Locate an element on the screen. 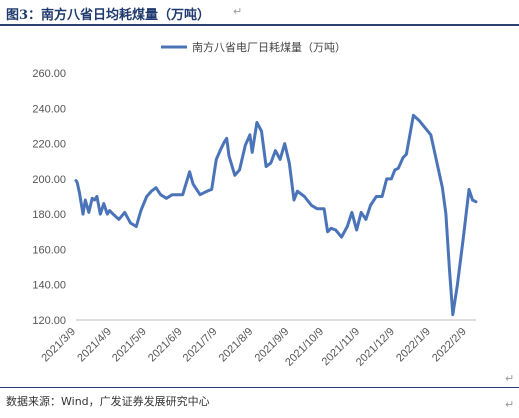  x-tick-label: 2021/12/9 is located at coordinates (375, 347).